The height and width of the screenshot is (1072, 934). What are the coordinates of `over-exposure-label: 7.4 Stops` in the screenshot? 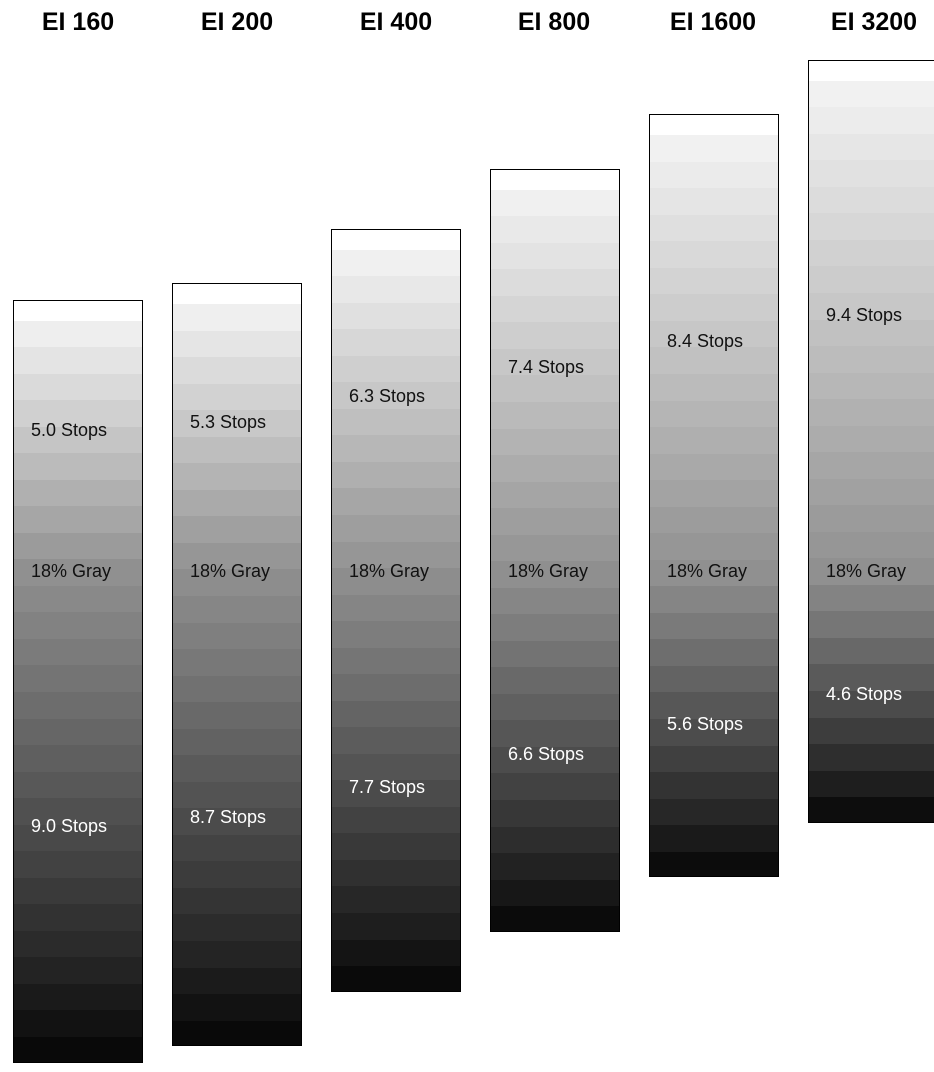 It's located at (546, 367).